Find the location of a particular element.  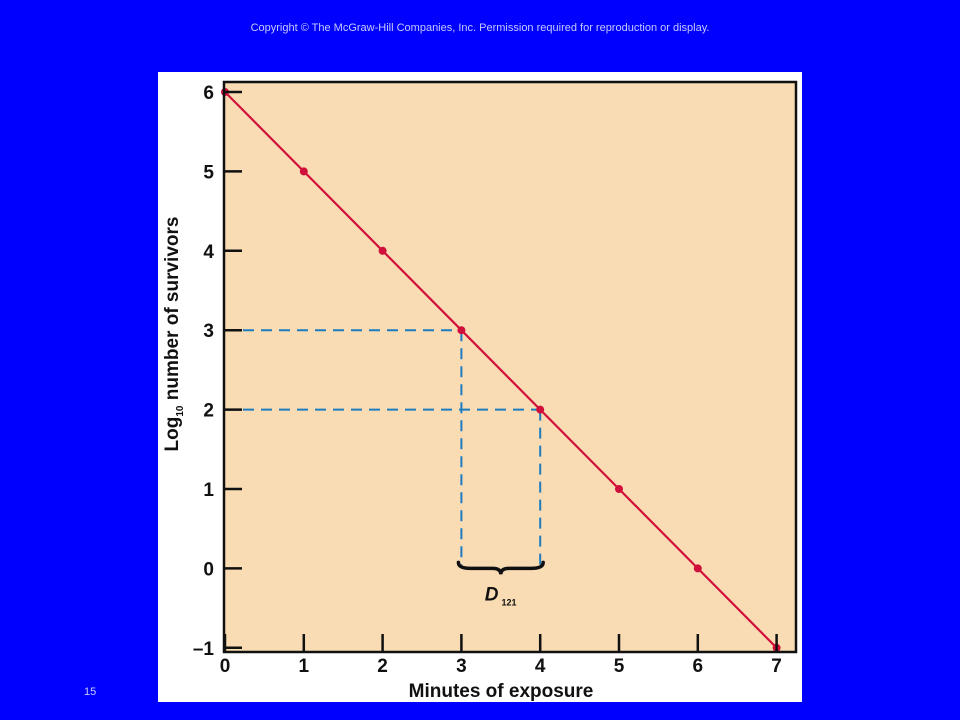

y-axis-title-rest: number of survivors is located at coordinates (172, 311).